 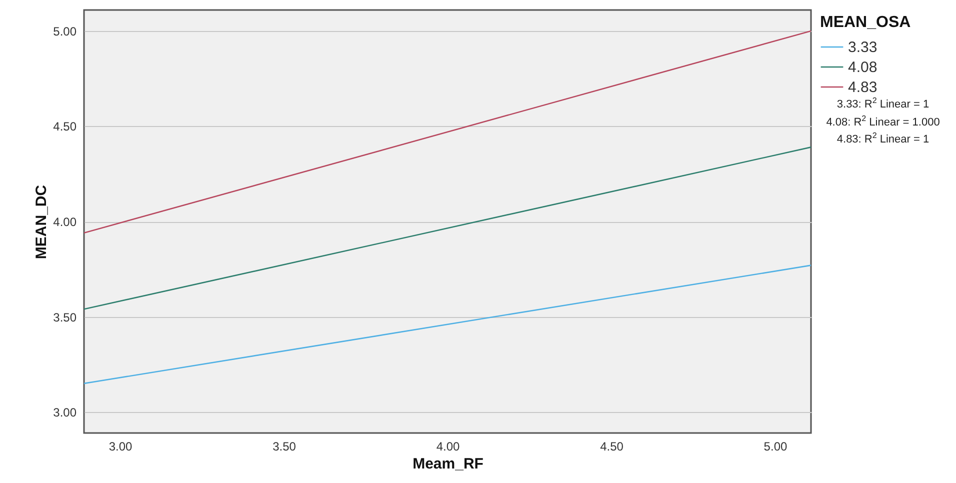 I want to click on y-tick-label: 4.50, so click(x=65, y=127).